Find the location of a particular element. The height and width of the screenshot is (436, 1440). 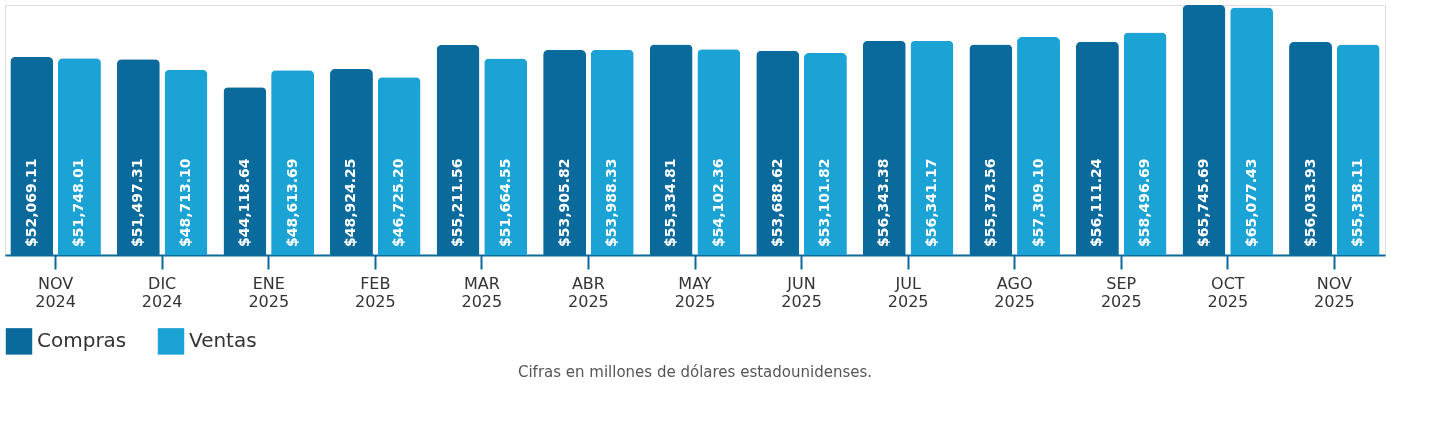

x-tick-label: NOV 2025 is located at coordinates (1334, 292).